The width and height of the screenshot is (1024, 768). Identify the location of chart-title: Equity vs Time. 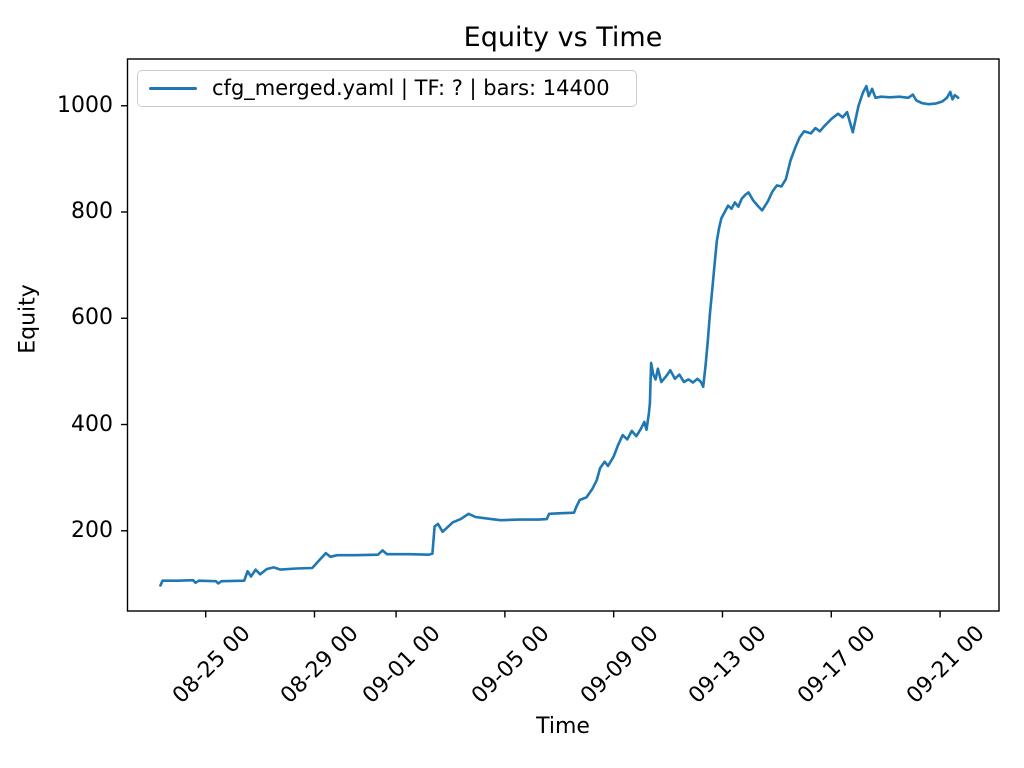
(563, 37).